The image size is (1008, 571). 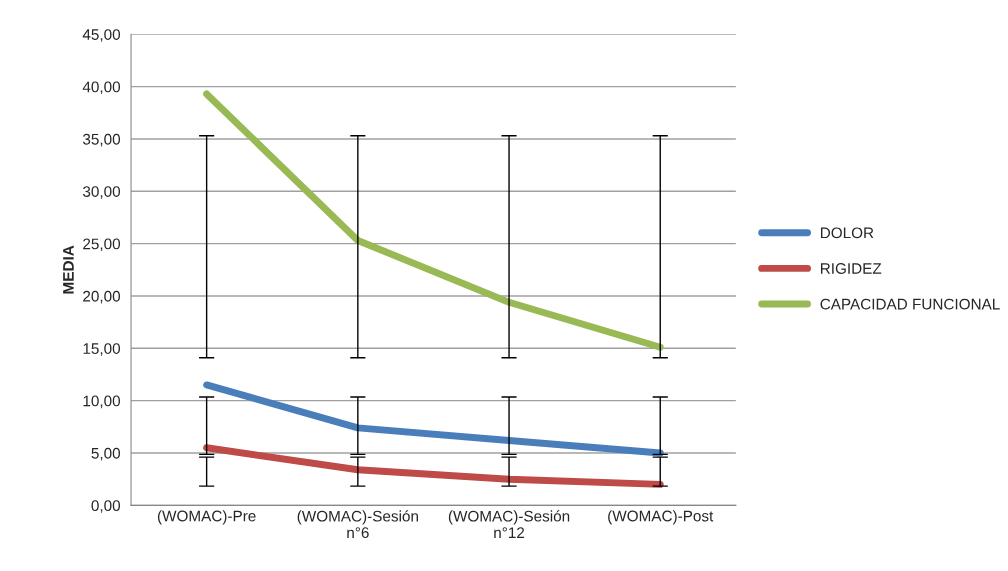 I want to click on legend-label: CAPACIDAD FUNCIONAL, so click(x=910, y=304).